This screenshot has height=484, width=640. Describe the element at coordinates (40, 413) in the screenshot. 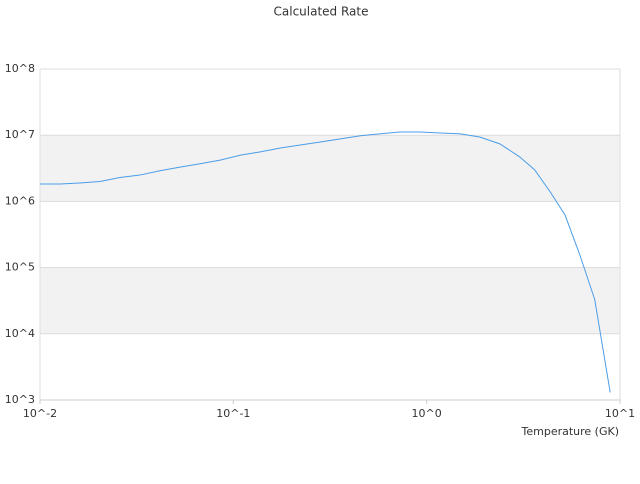

I see `x-tick-label: 10^-2` at that location.